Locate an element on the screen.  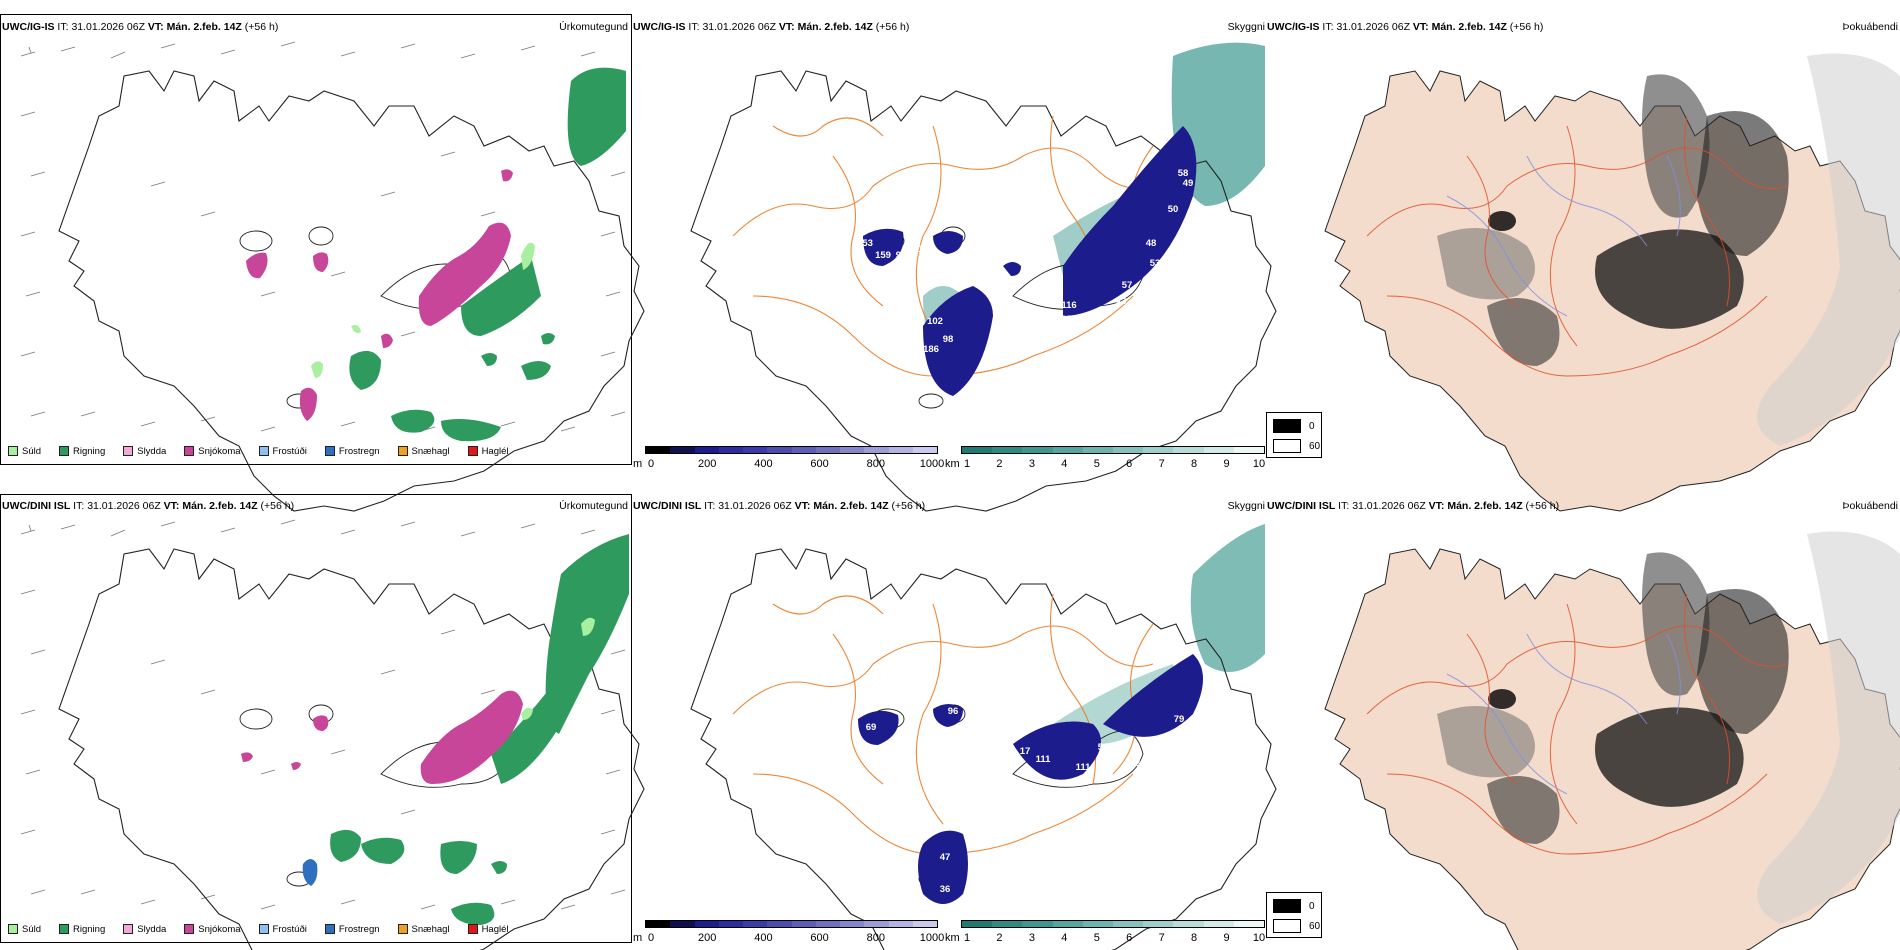
colorbar-tick: 2 is located at coordinates (999, 938).